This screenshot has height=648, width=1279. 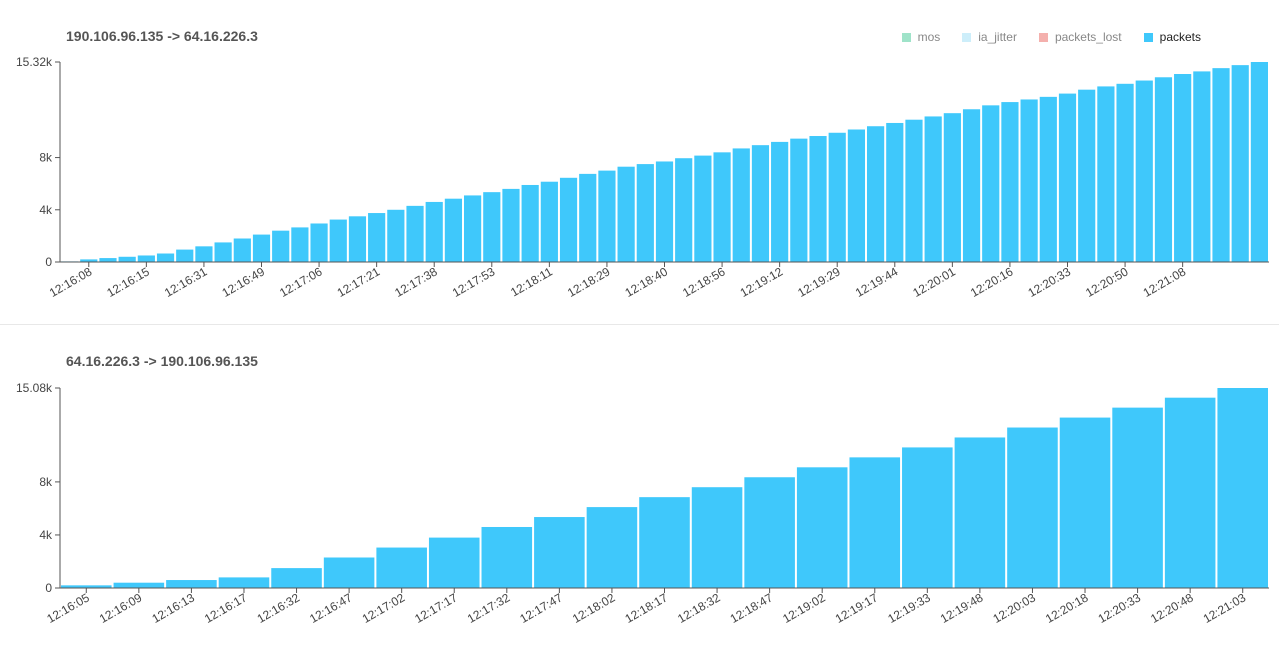 I want to click on legend-item-packets: packets, so click(x=1172, y=37).